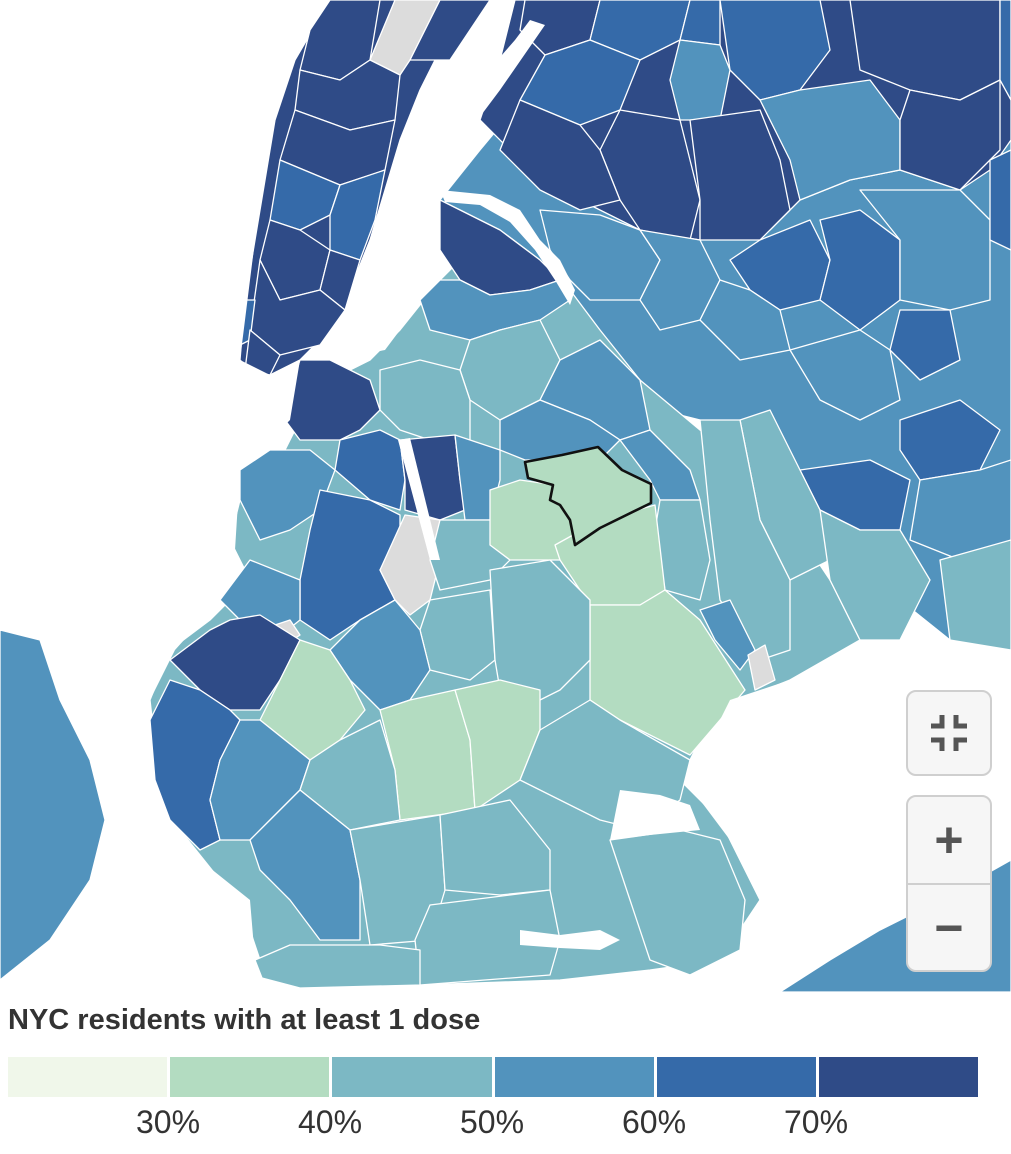  Describe the element at coordinates (570, 940) in the screenshot. I see `sheepshead-bay` at that location.